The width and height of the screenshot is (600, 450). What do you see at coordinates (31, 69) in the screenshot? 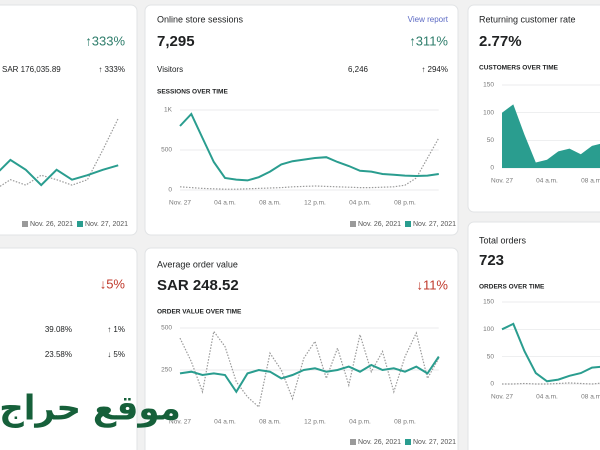
I see `subtitle: SAR 176,035.89` at bounding box center [31, 69].